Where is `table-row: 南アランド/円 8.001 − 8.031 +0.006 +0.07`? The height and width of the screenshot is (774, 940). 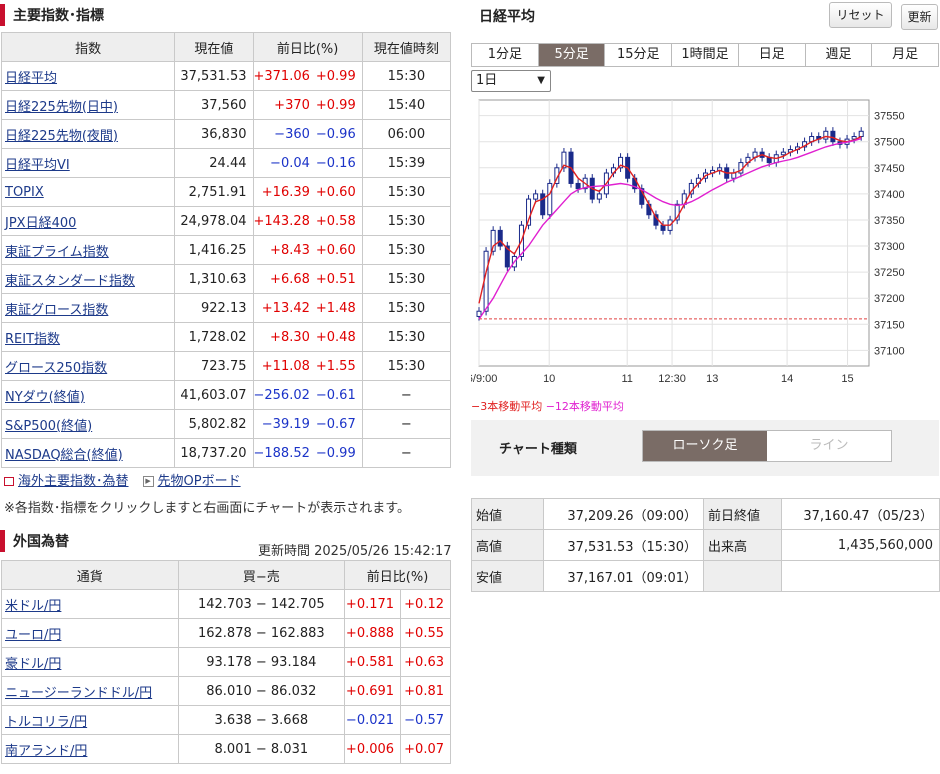 table-row: 南アランド/円 8.001 − 8.031 +0.006 +0.07 is located at coordinates (226, 749).